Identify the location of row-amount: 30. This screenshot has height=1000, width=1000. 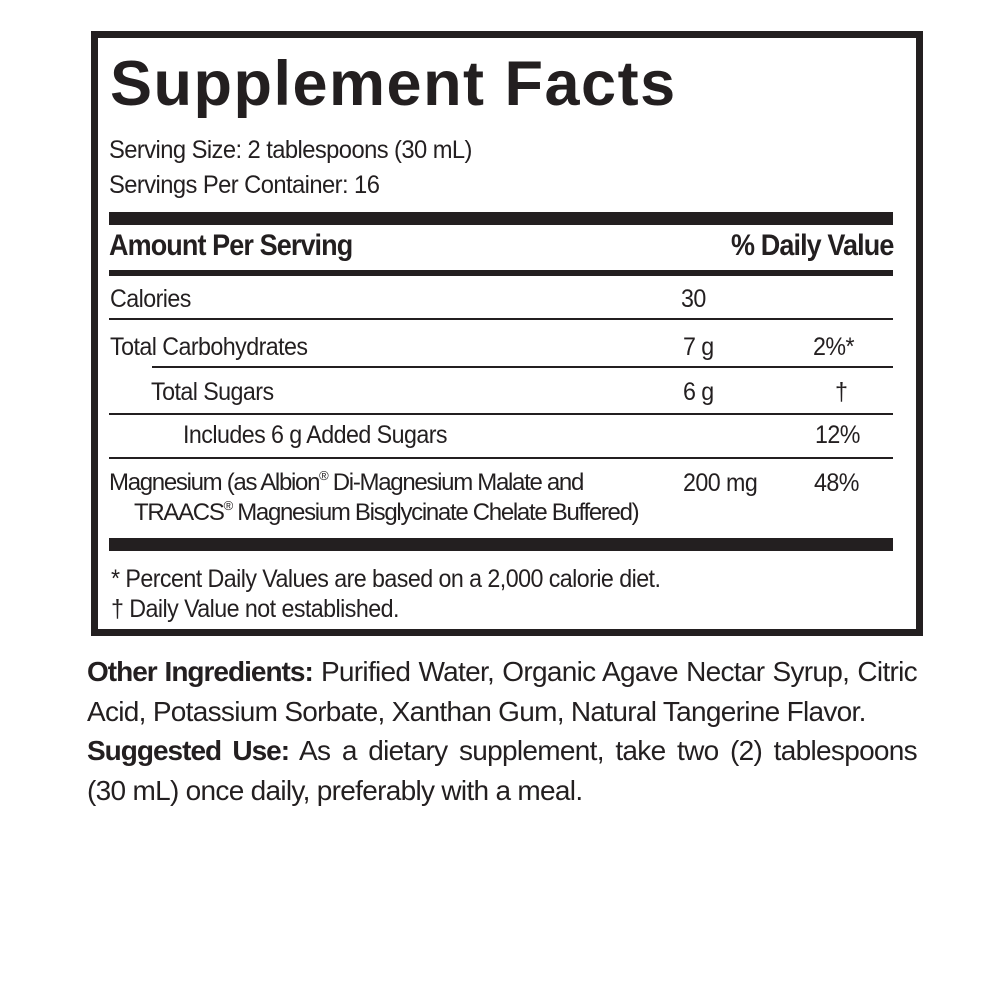
(693, 299).